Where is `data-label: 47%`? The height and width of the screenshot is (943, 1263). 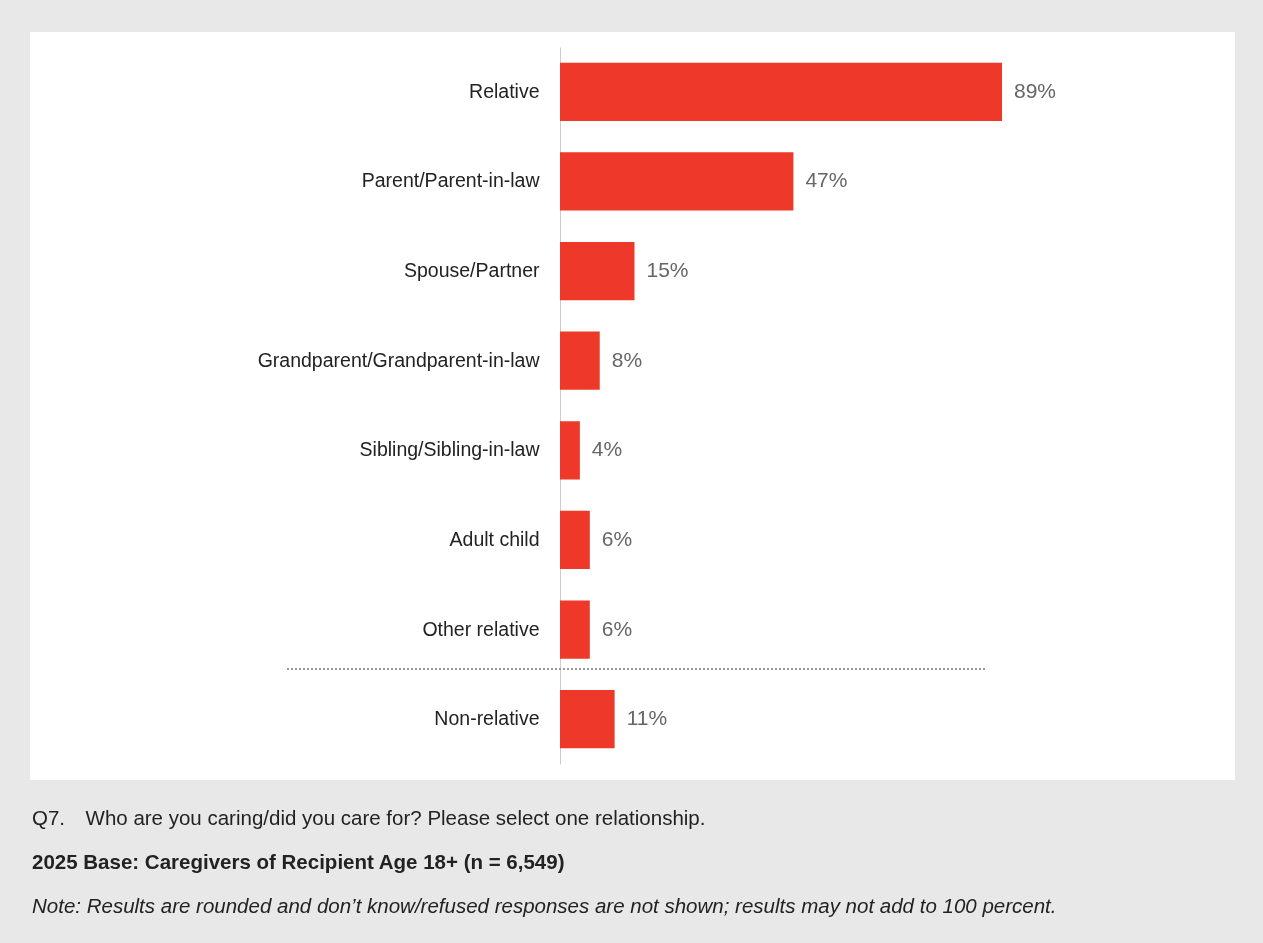
data-label: 47% is located at coordinates (826, 180).